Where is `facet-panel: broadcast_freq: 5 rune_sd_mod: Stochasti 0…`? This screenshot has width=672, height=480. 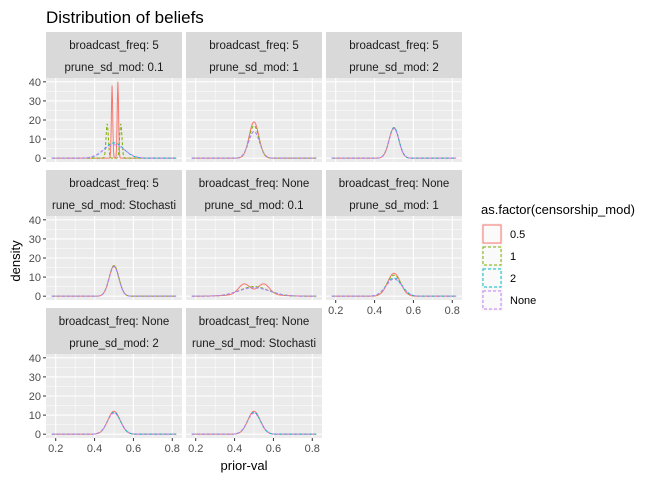 facet-panel: broadcast_freq: 5 rune_sd_mod: Stochasti 0… is located at coordinates (105, 236).